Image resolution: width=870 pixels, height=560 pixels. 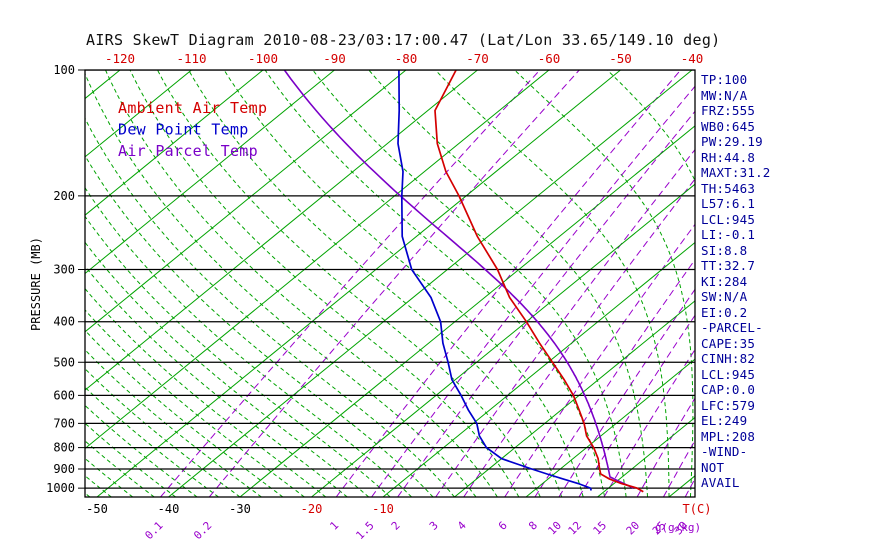 I want to click on mixing-ratio-label: 0.1, so click(x=153, y=530).